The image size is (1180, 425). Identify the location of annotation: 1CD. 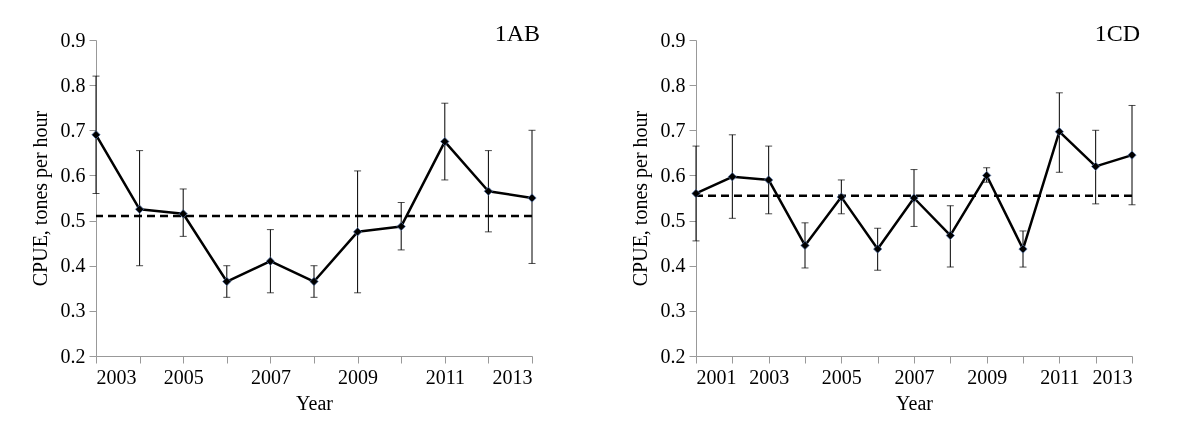
(1117, 33).